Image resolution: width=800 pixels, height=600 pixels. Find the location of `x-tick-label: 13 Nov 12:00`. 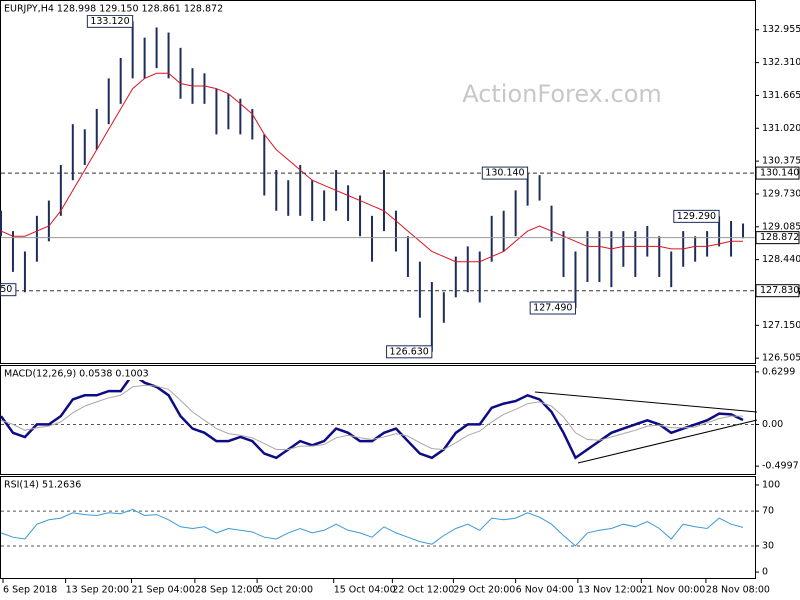

x-tick-label: 13 Nov 12:00 is located at coordinates (610, 590).